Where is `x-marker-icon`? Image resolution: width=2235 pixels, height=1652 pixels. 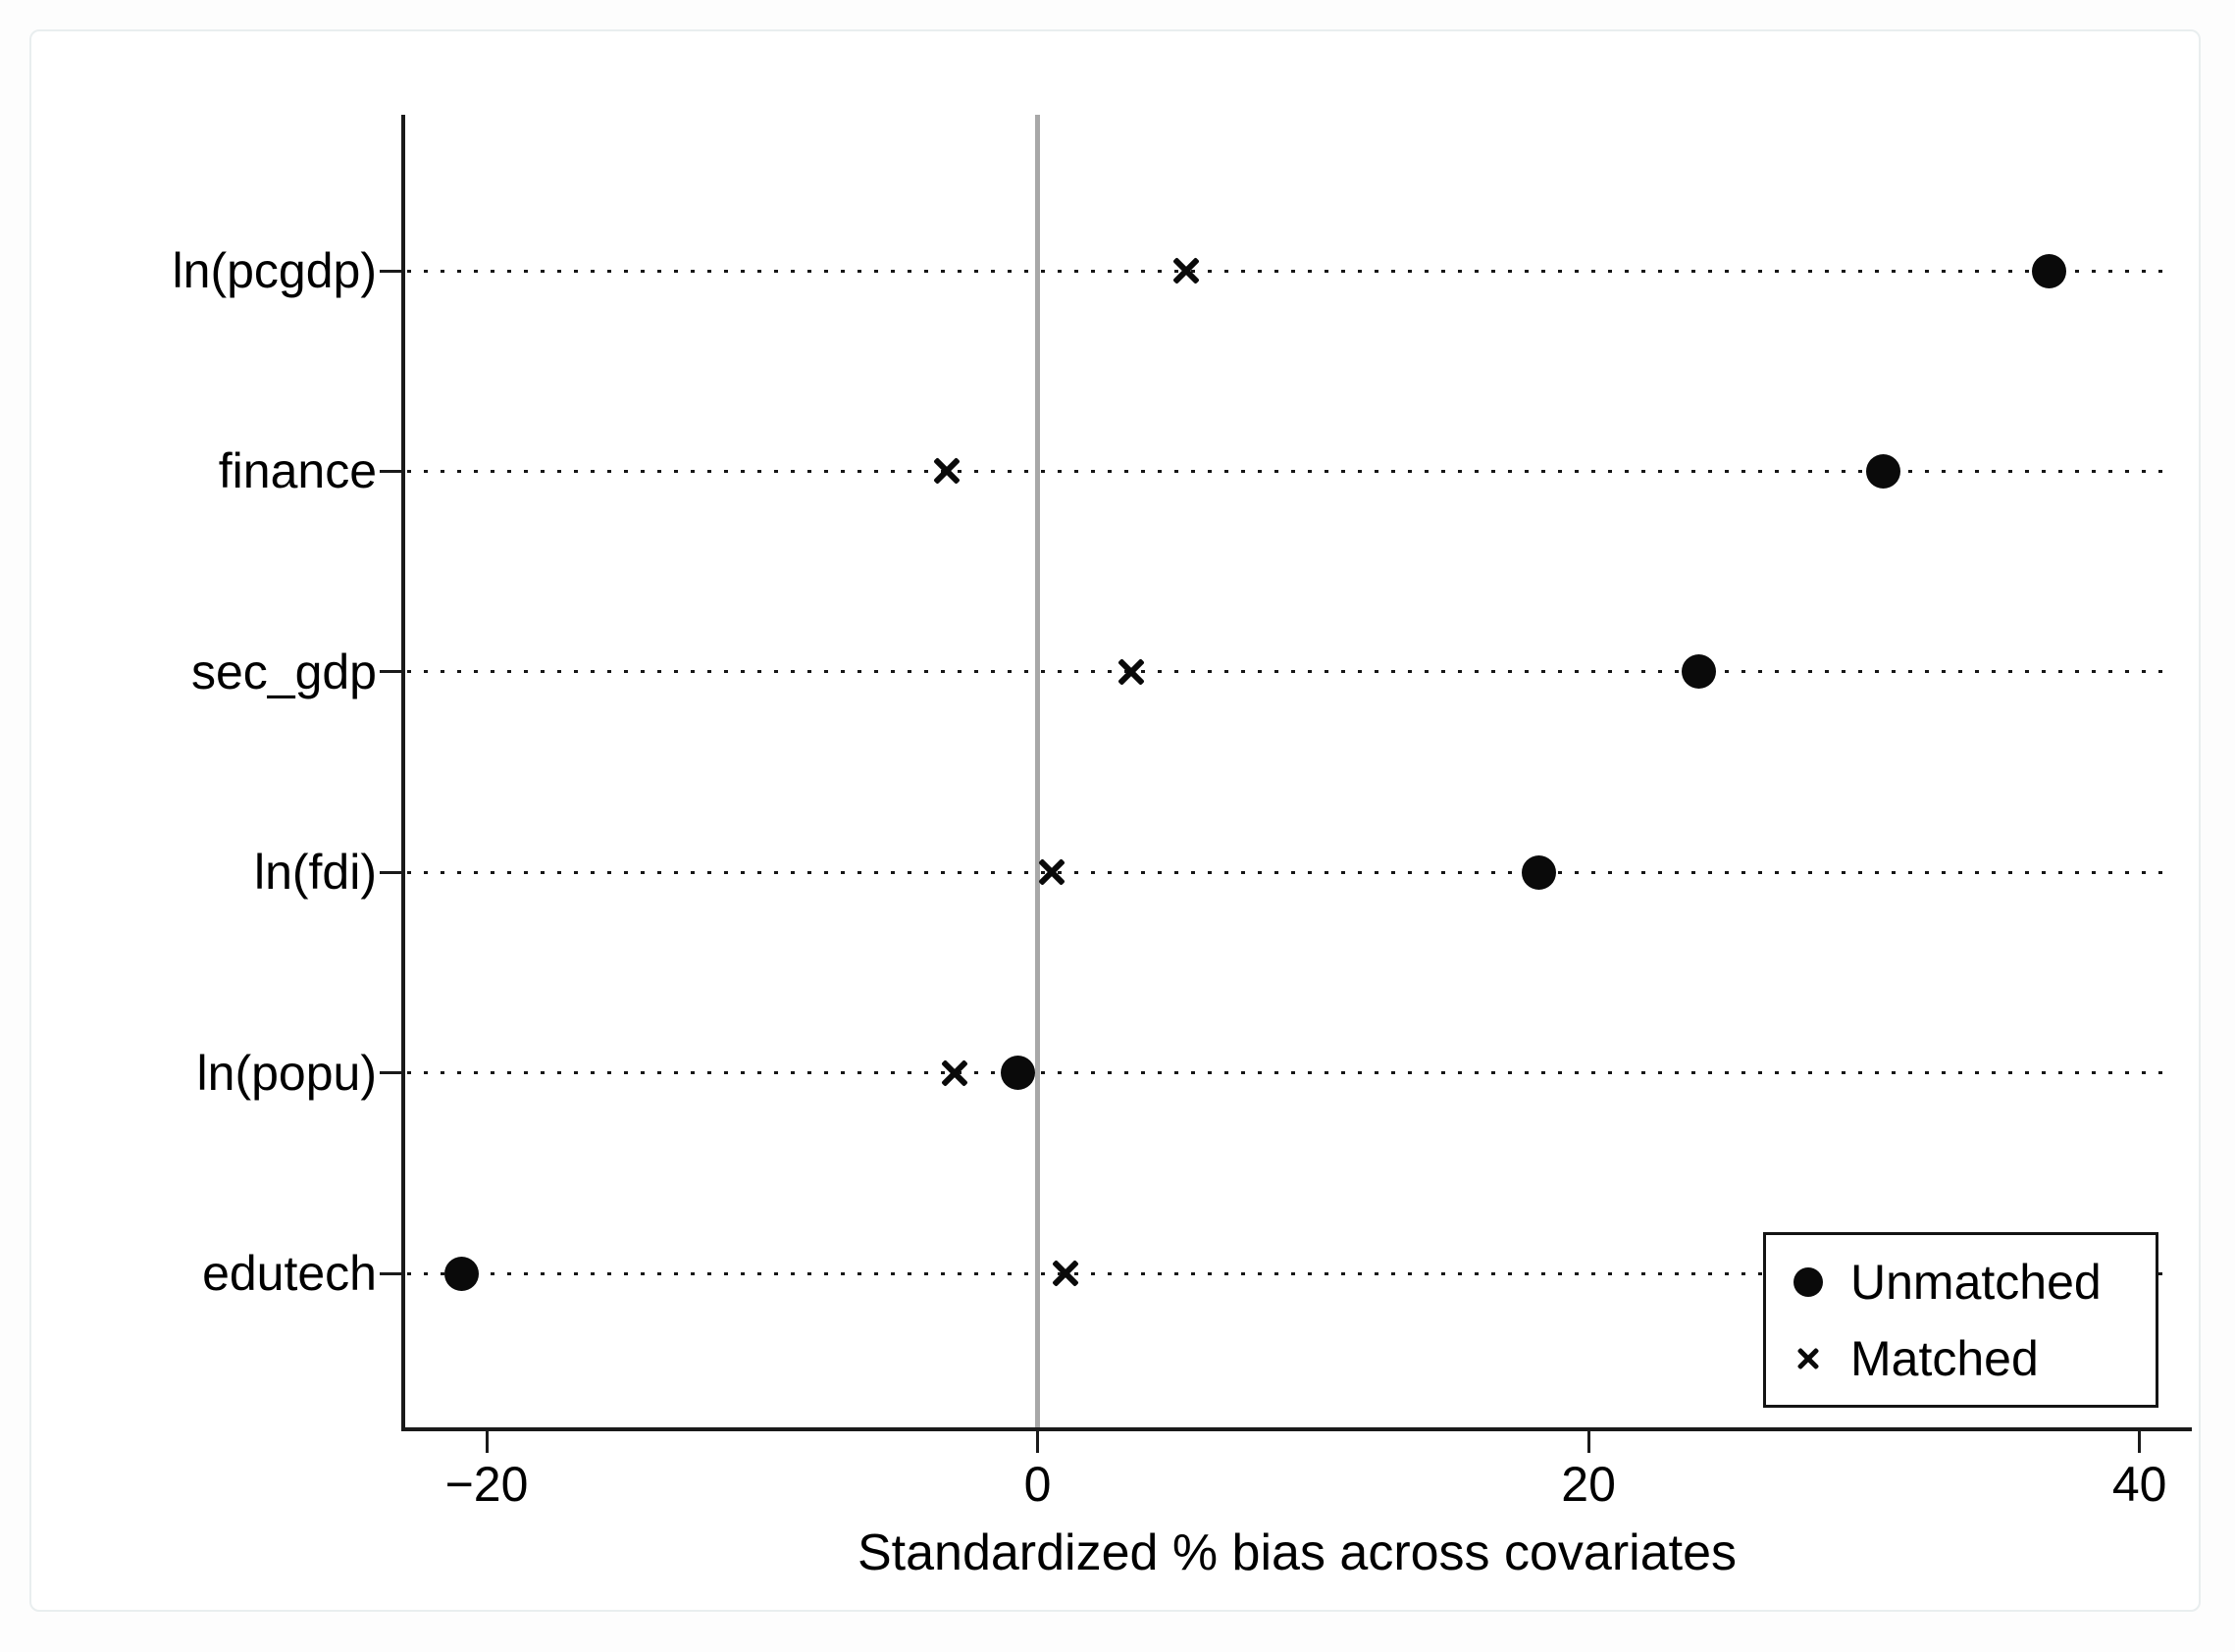 x-marker-icon is located at coordinates (1808, 1358).